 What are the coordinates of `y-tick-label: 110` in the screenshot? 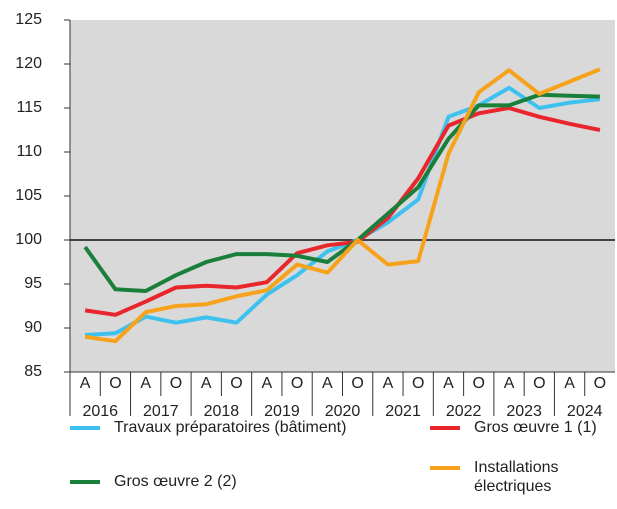 It's located at (29, 151).